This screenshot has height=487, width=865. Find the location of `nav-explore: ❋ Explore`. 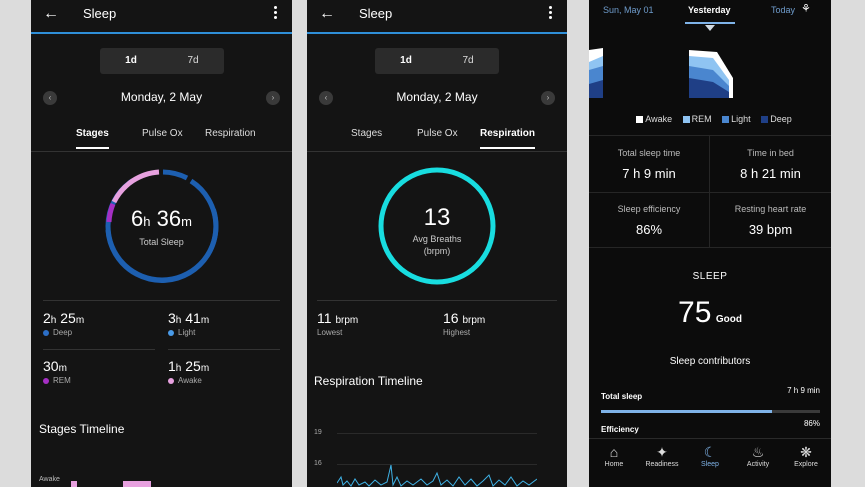

nav-explore: ❋ Explore is located at coordinates (806, 455).